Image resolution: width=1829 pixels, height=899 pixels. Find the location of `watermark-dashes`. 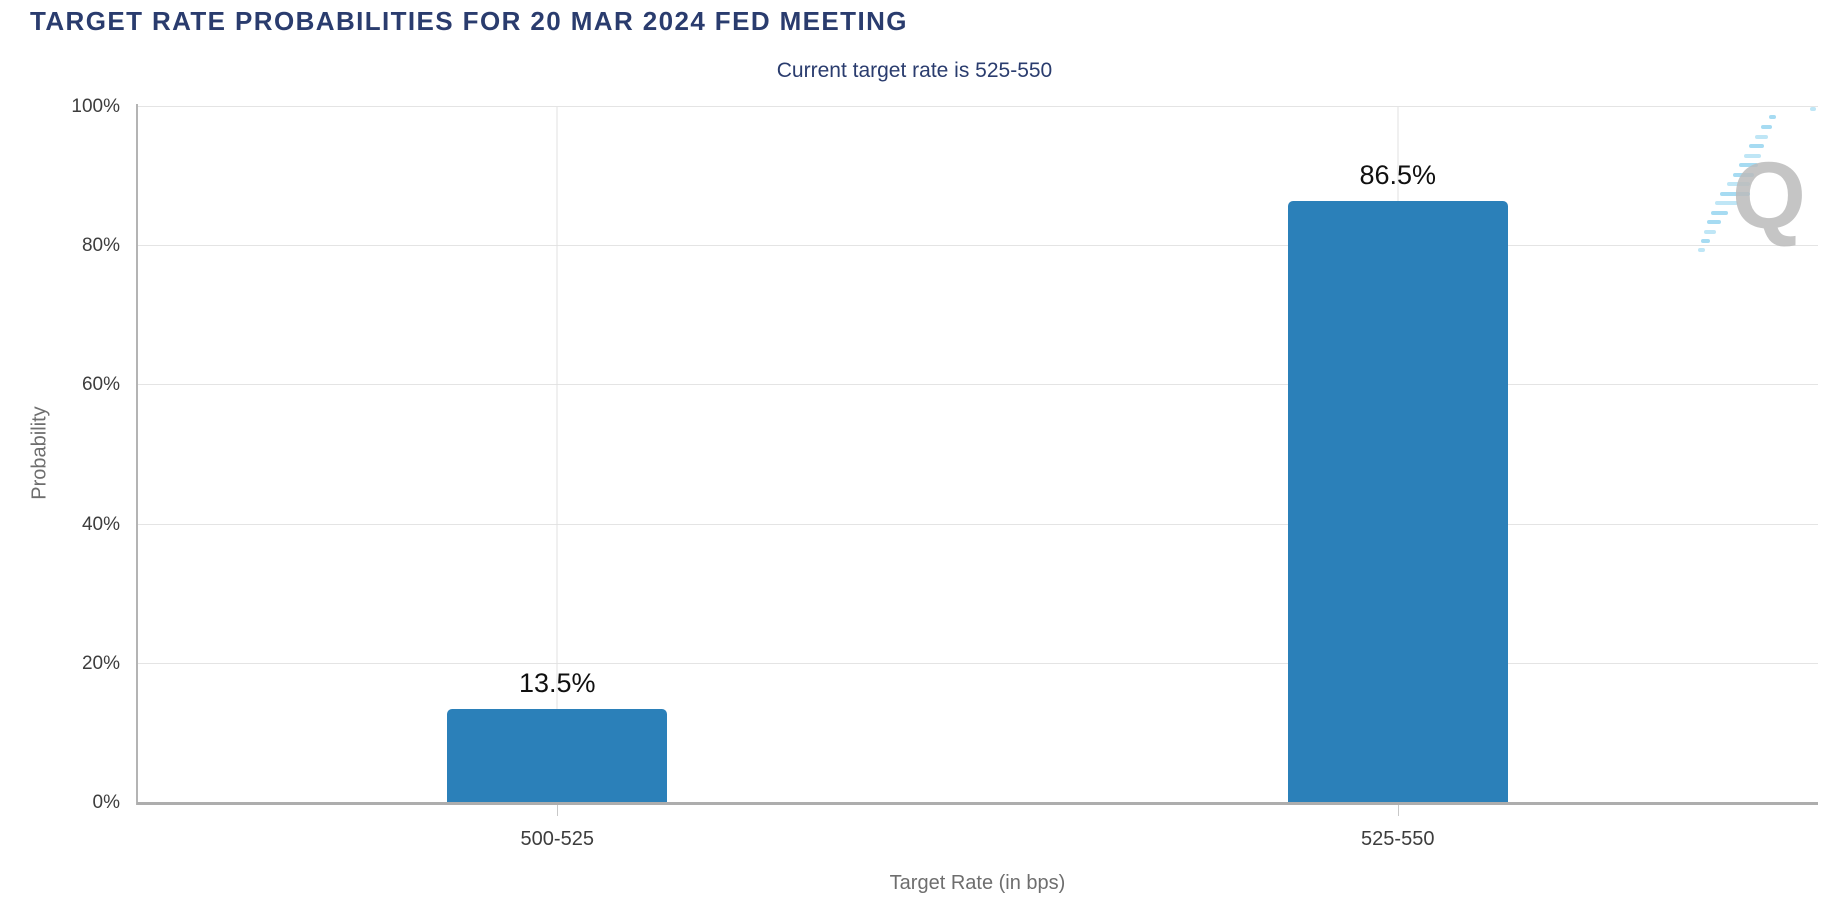

watermark-dashes is located at coordinates (1757, 179).